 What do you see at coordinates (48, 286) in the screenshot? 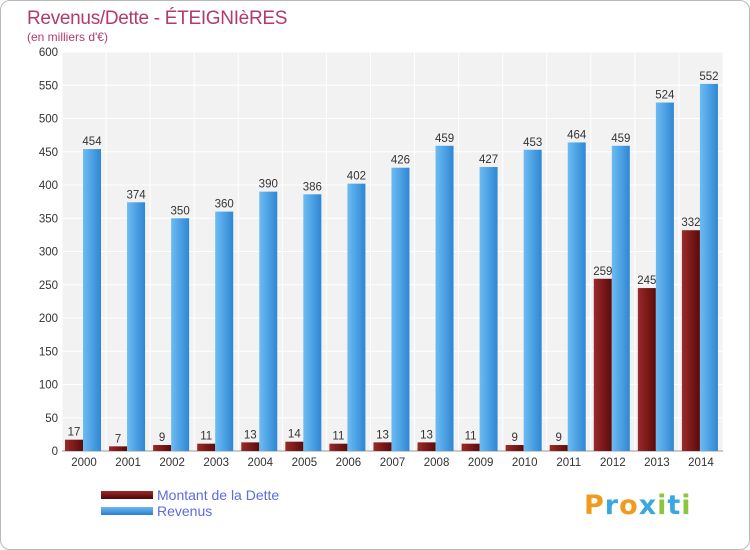
I see `y-tick-label: 250` at bounding box center [48, 286].